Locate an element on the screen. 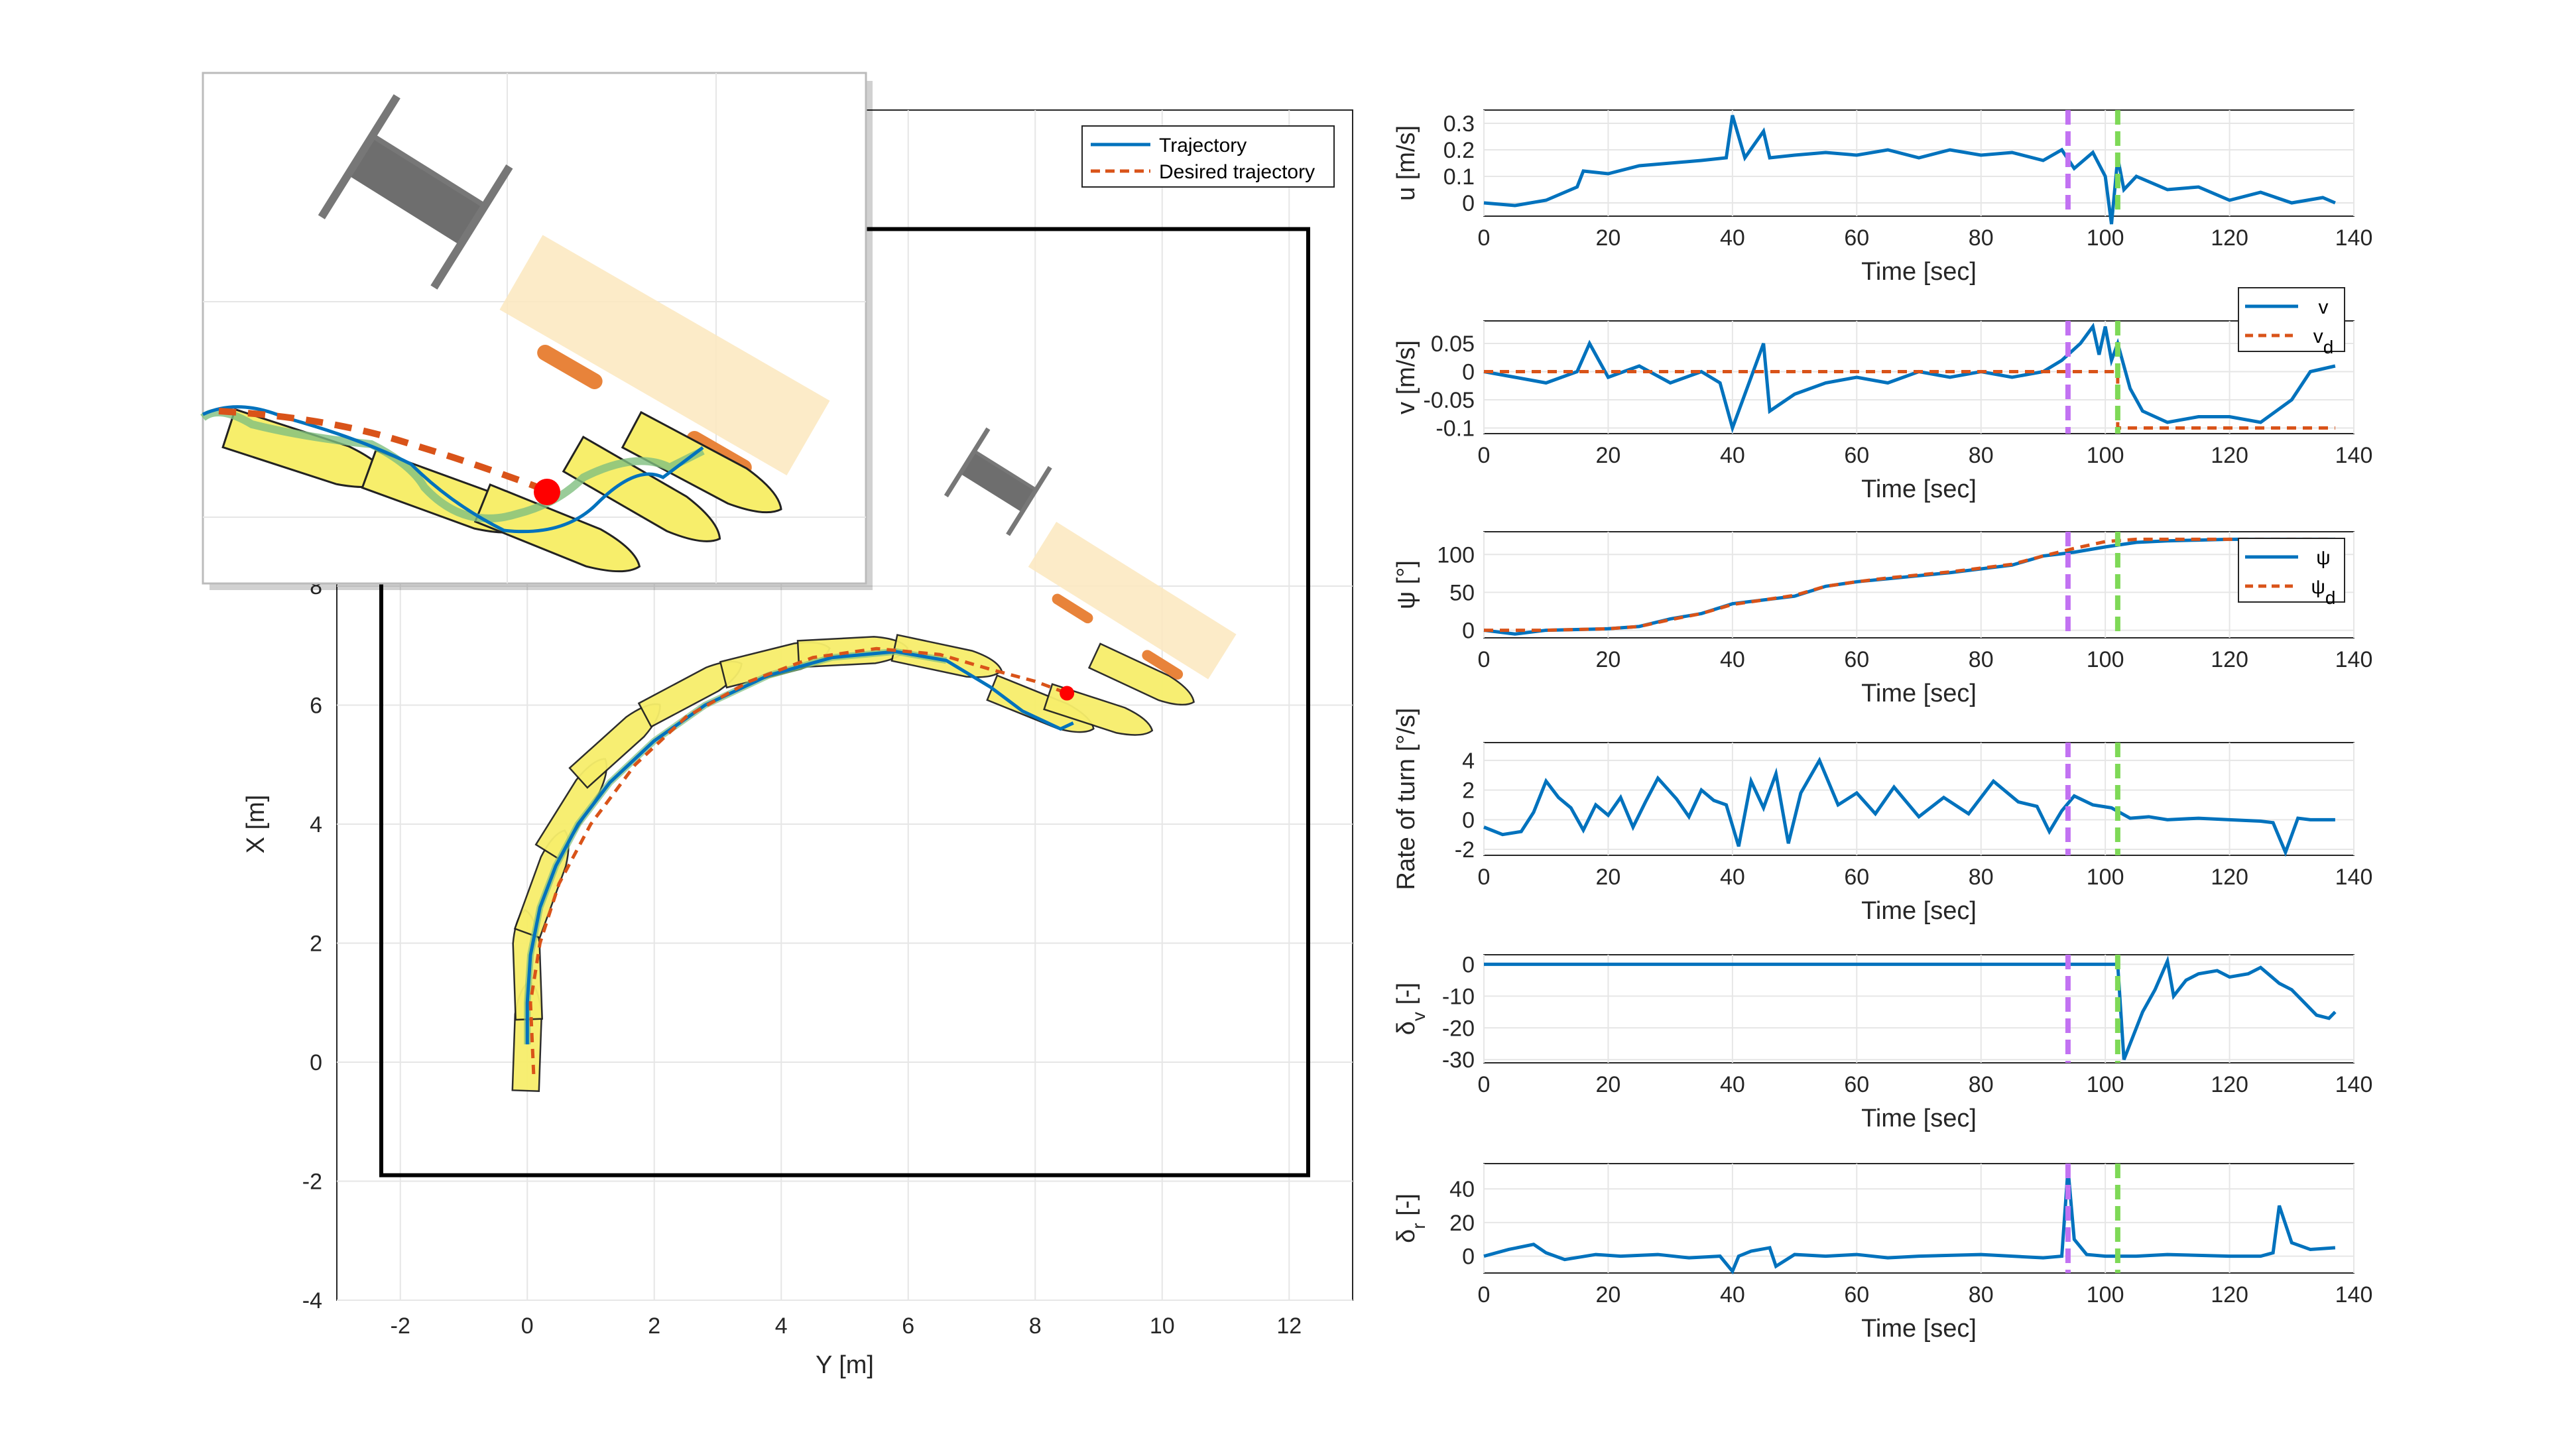  subplot-legend: v vd is located at coordinates (2291, 322).